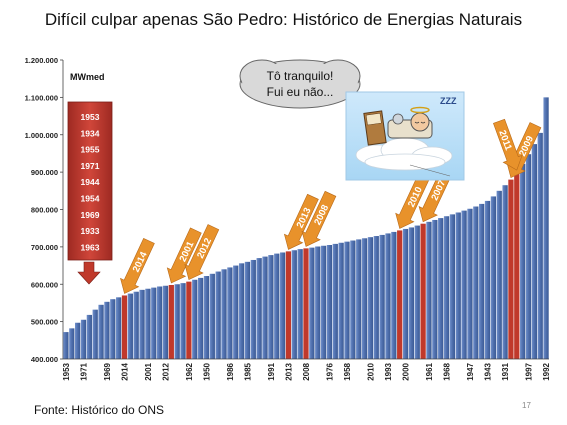 The height and width of the screenshot is (425, 567). What do you see at coordinates (448, 101) in the screenshot?
I see `zzz-decoration: ZZZ` at bounding box center [448, 101].